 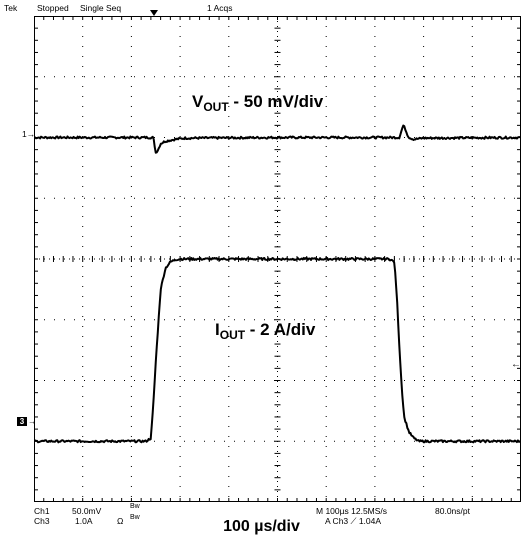 I want to click on ch1-ground-marker: 1→, so click(x=29, y=134).